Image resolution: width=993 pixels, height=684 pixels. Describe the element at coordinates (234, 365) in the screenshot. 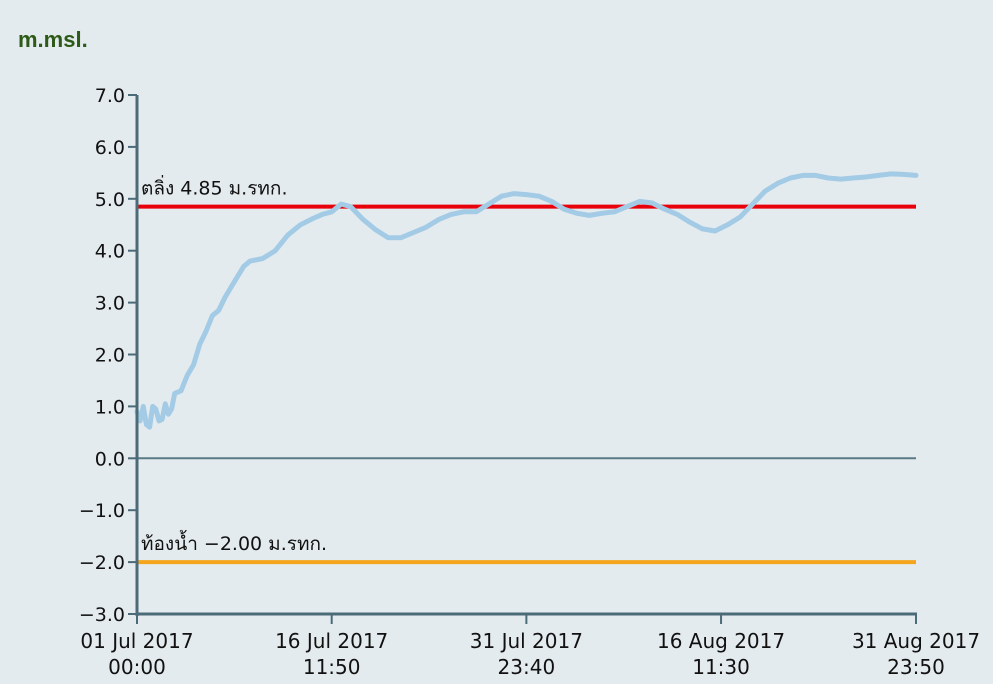

I see `reference-labels: ตลิ่ง 4.85 ม.รทก. ท้องน้ำ −2.00 ม.รทก.` at that location.